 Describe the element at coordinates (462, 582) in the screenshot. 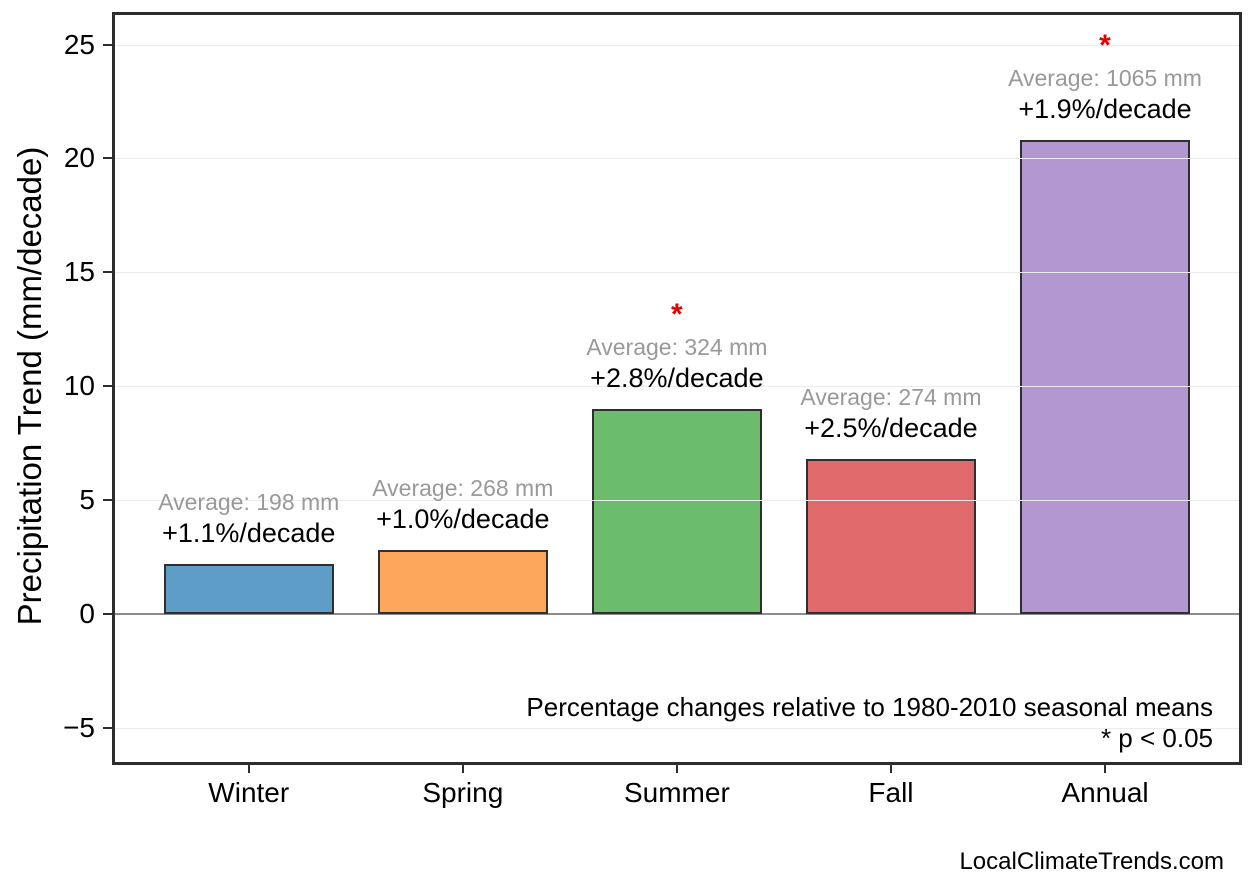

I see `bar-spring` at that location.